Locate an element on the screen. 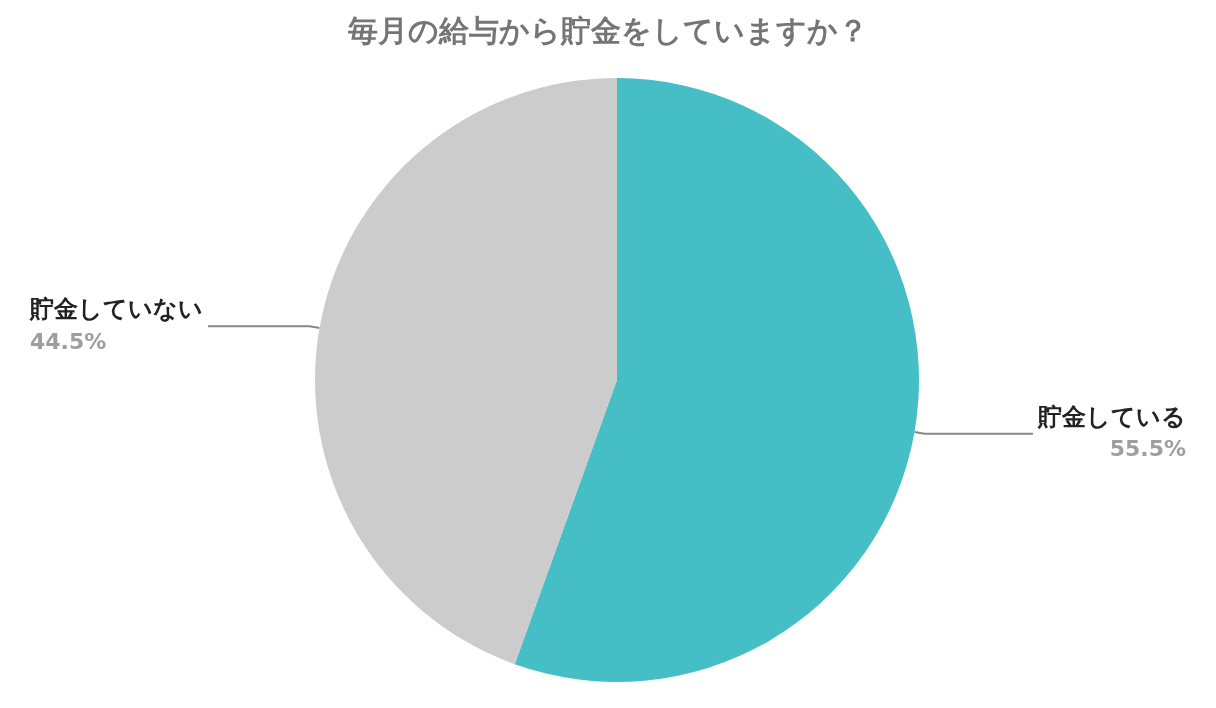 Image resolution: width=1216 pixels, height=708 pixels. slice-label: 貯金している is located at coordinates (1111, 416).